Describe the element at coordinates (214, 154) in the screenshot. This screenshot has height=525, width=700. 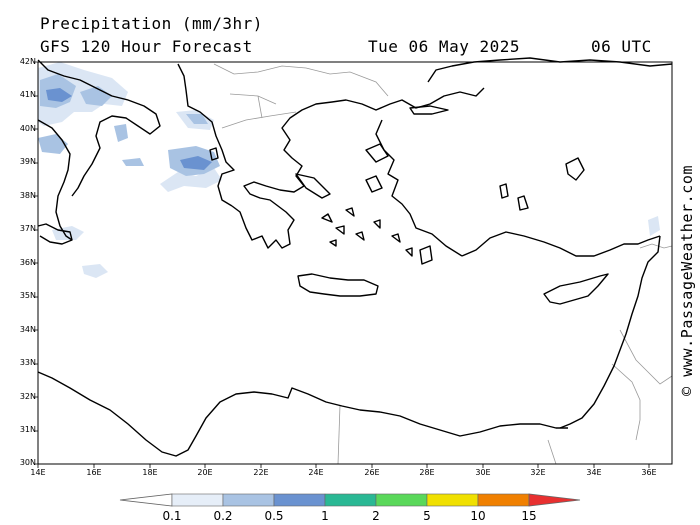
I see `coast-corfu` at that location.